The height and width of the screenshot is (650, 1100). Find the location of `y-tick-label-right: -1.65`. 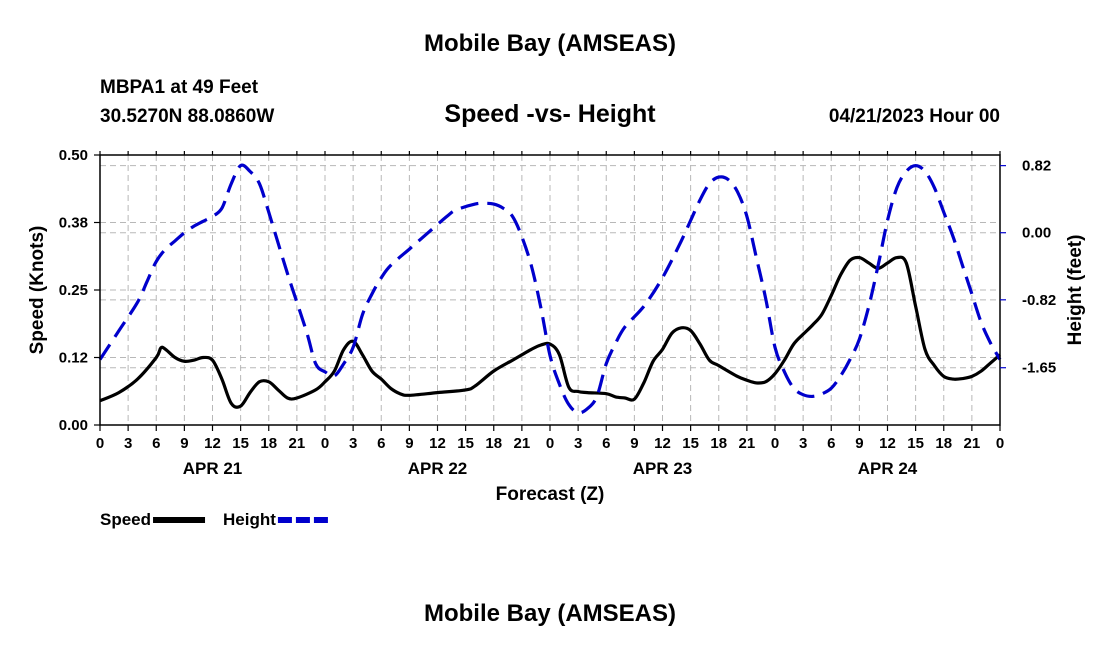

y-tick-label-right: -1.65 is located at coordinates (1039, 368).